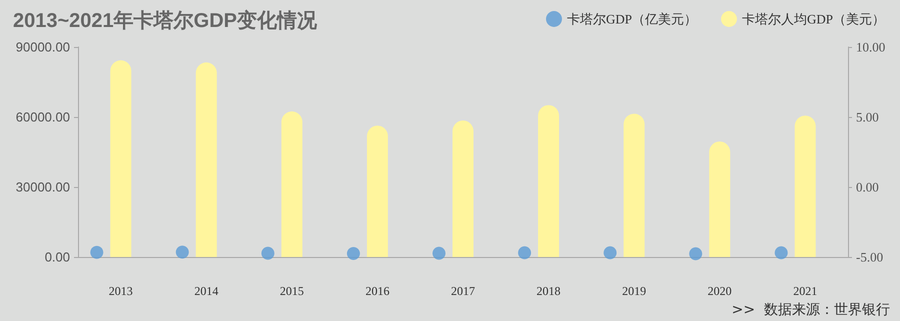  What do you see at coordinates (43, 47) in the screenshot?
I see `y-tick-label: 90000.00` at bounding box center [43, 47].